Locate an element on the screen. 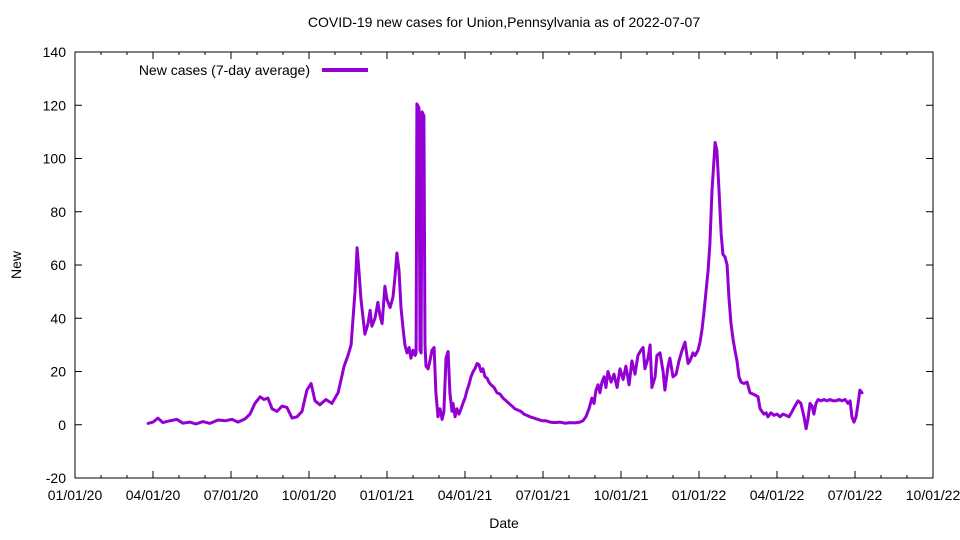  legend: New cases (7-day average) is located at coordinates (184, 70).